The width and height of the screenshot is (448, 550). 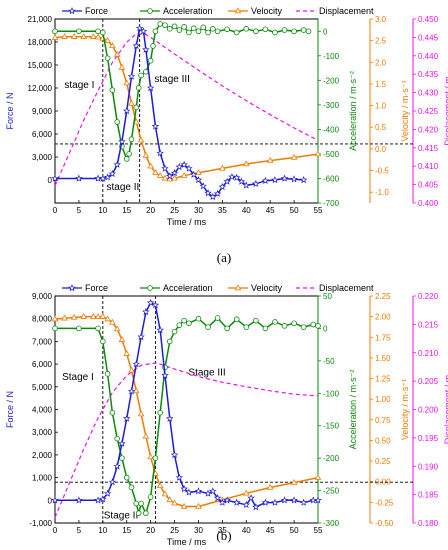 What do you see at coordinates (79, 530) in the screenshot?
I see `x-tick-label: 5` at bounding box center [79, 530].